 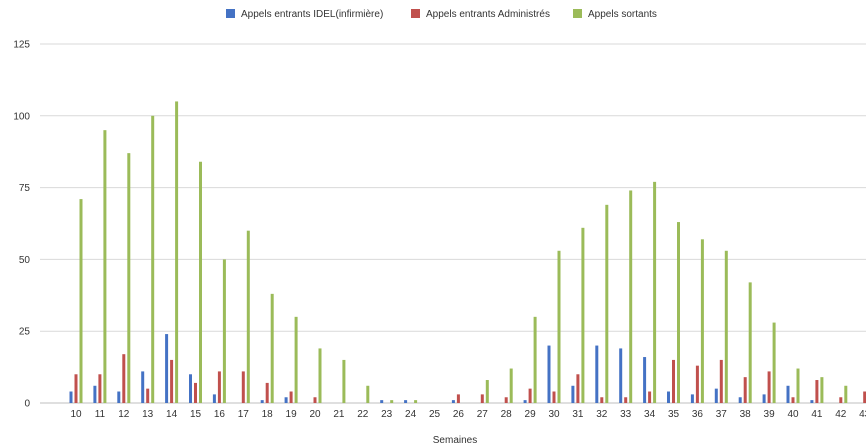 What do you see at coordinates (674, 414) in the screenshot?
I see `x-tick-label: 35` at bounding box center [674, 414].